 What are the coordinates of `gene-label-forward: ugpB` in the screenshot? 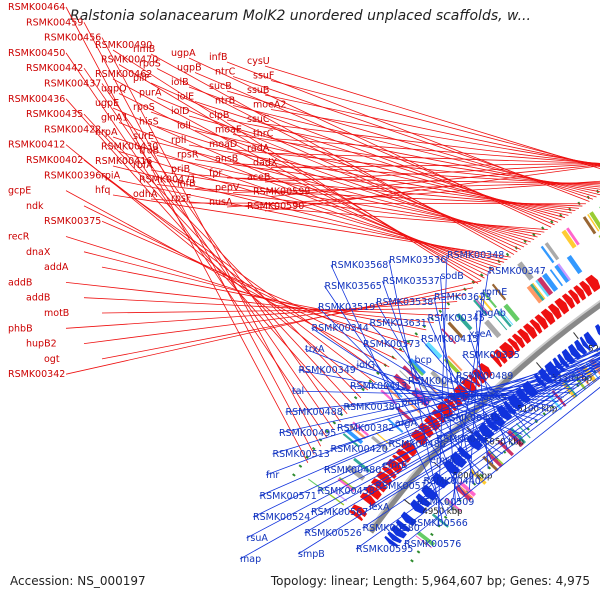 It's located at (189, 68).